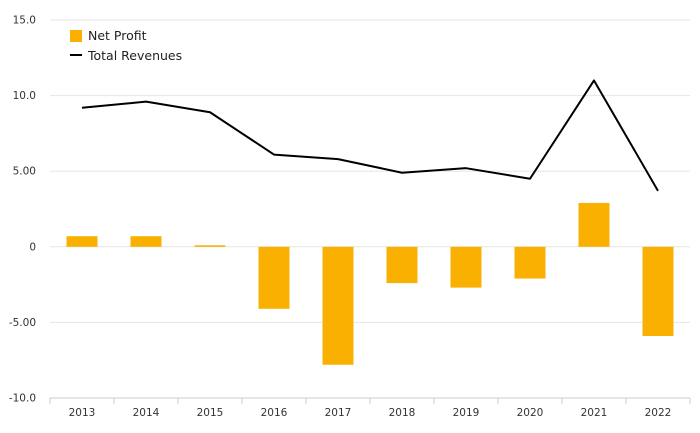  What do you see at coordinates (134, 55) in the screenshot?
I see `legend-label-total-revenues: Total Revenues` at bounding box center [134, 55].